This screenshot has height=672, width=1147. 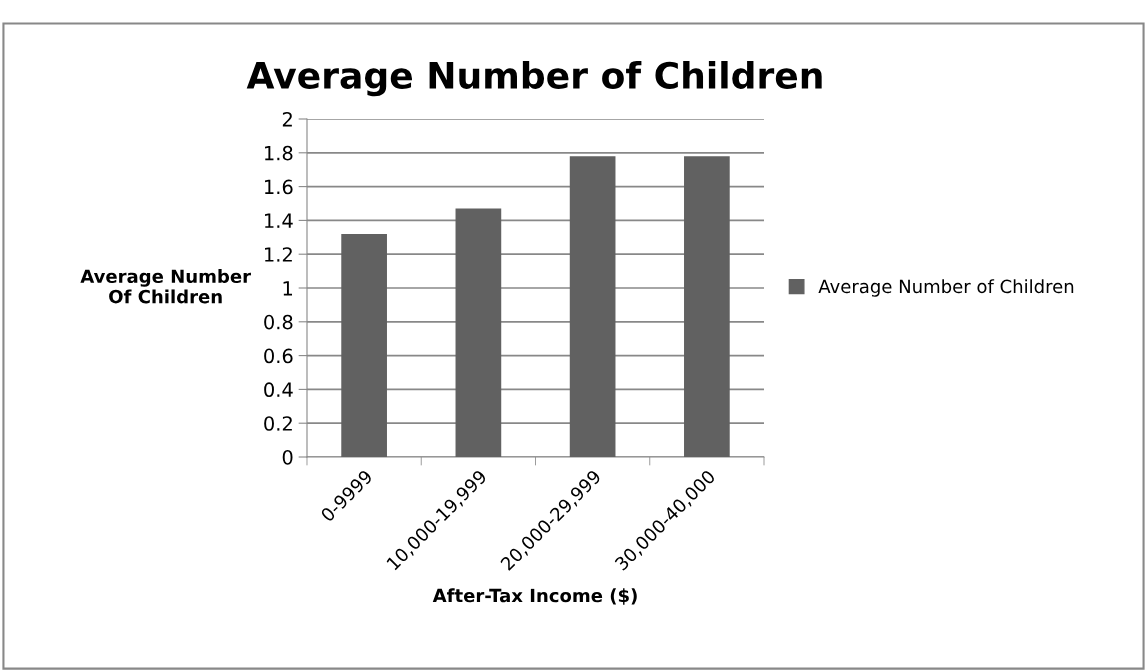 I want to click on y-tick-label: 0.8, so click(x=278, y=322).